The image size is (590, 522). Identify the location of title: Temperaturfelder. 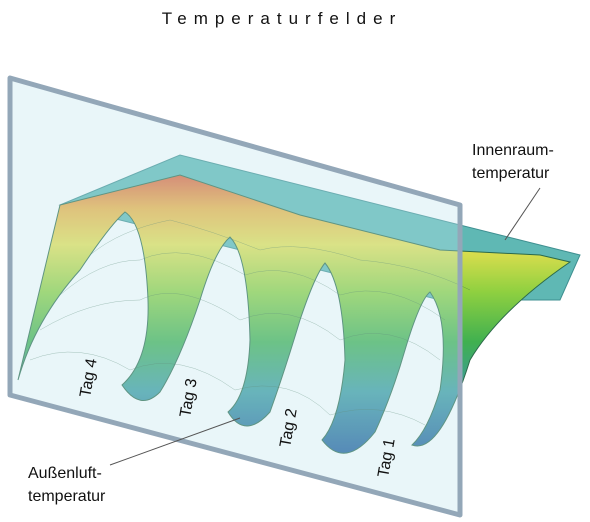
(282, 18).